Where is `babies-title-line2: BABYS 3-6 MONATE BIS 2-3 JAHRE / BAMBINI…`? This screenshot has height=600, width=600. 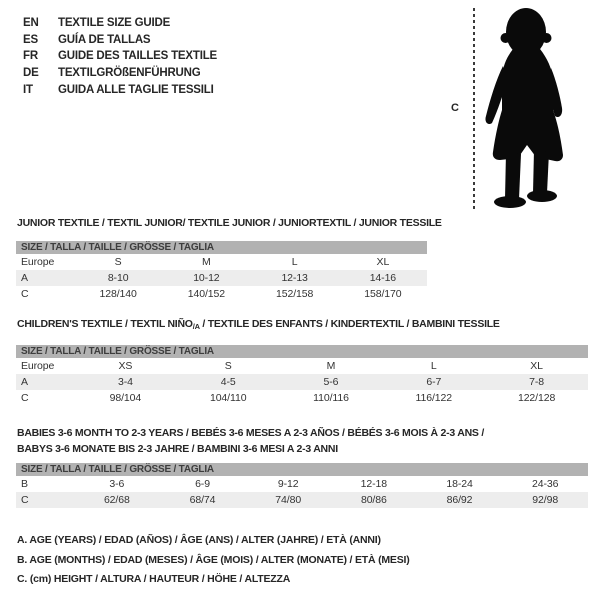
babies-title-line2: BABYS 3-6 MONATE BIS 2-3 JAHRE / BAMBINI… is located at coordinates (177, 448).